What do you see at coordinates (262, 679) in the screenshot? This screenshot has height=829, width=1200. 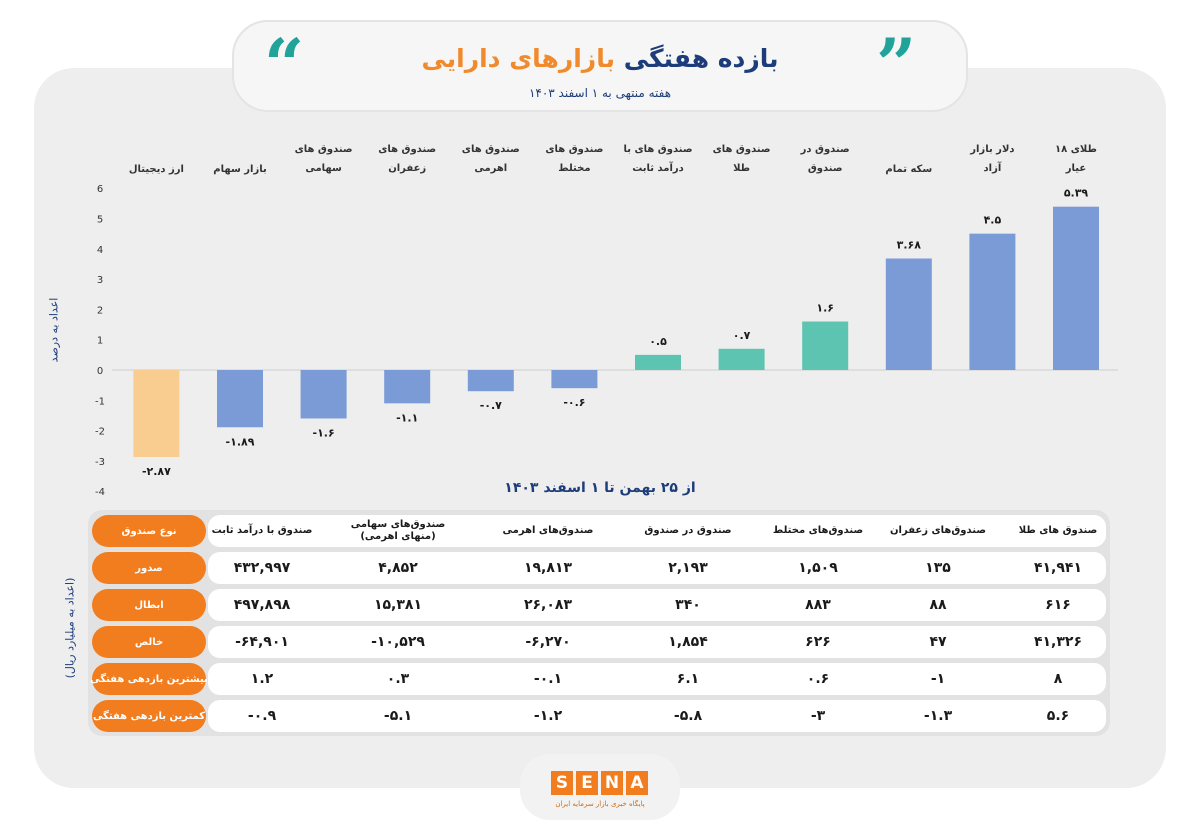 I see `table-cell: ۱.۲` at bounding box center [262, 679].